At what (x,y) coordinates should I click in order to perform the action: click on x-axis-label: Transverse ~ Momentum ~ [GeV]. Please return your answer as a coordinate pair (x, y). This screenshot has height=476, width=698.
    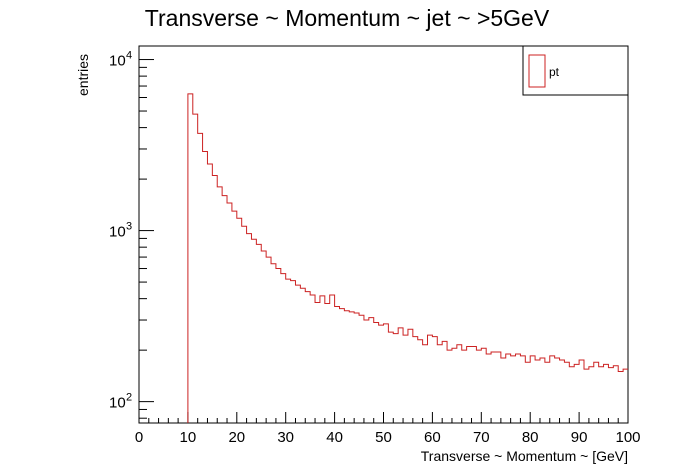
    Looking at the image, I should click on (524, 456).